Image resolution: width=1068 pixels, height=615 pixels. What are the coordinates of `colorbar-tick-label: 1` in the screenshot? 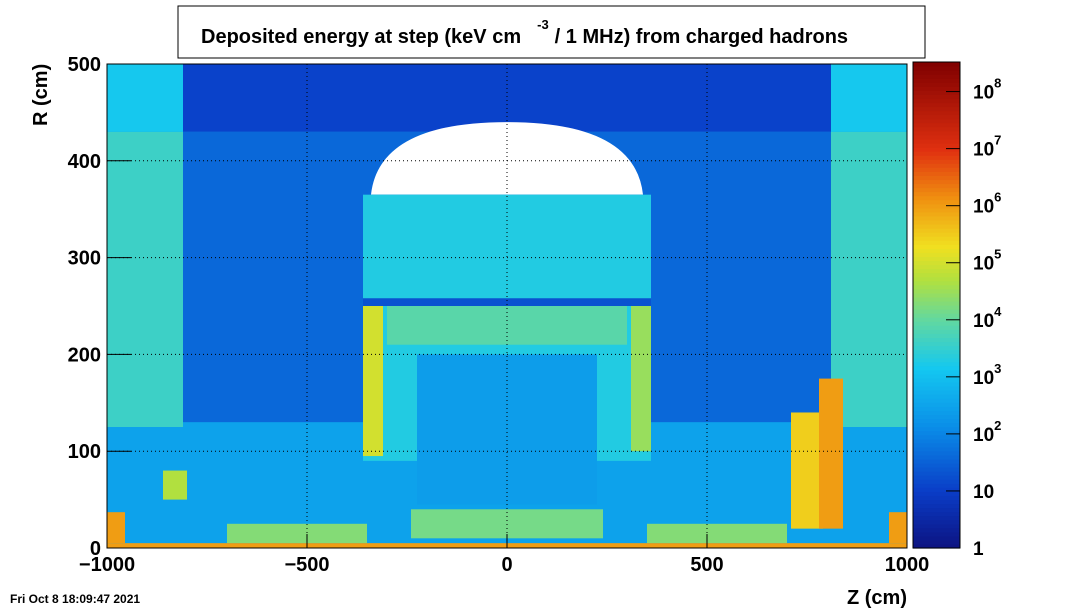 It's located at (978, 549).